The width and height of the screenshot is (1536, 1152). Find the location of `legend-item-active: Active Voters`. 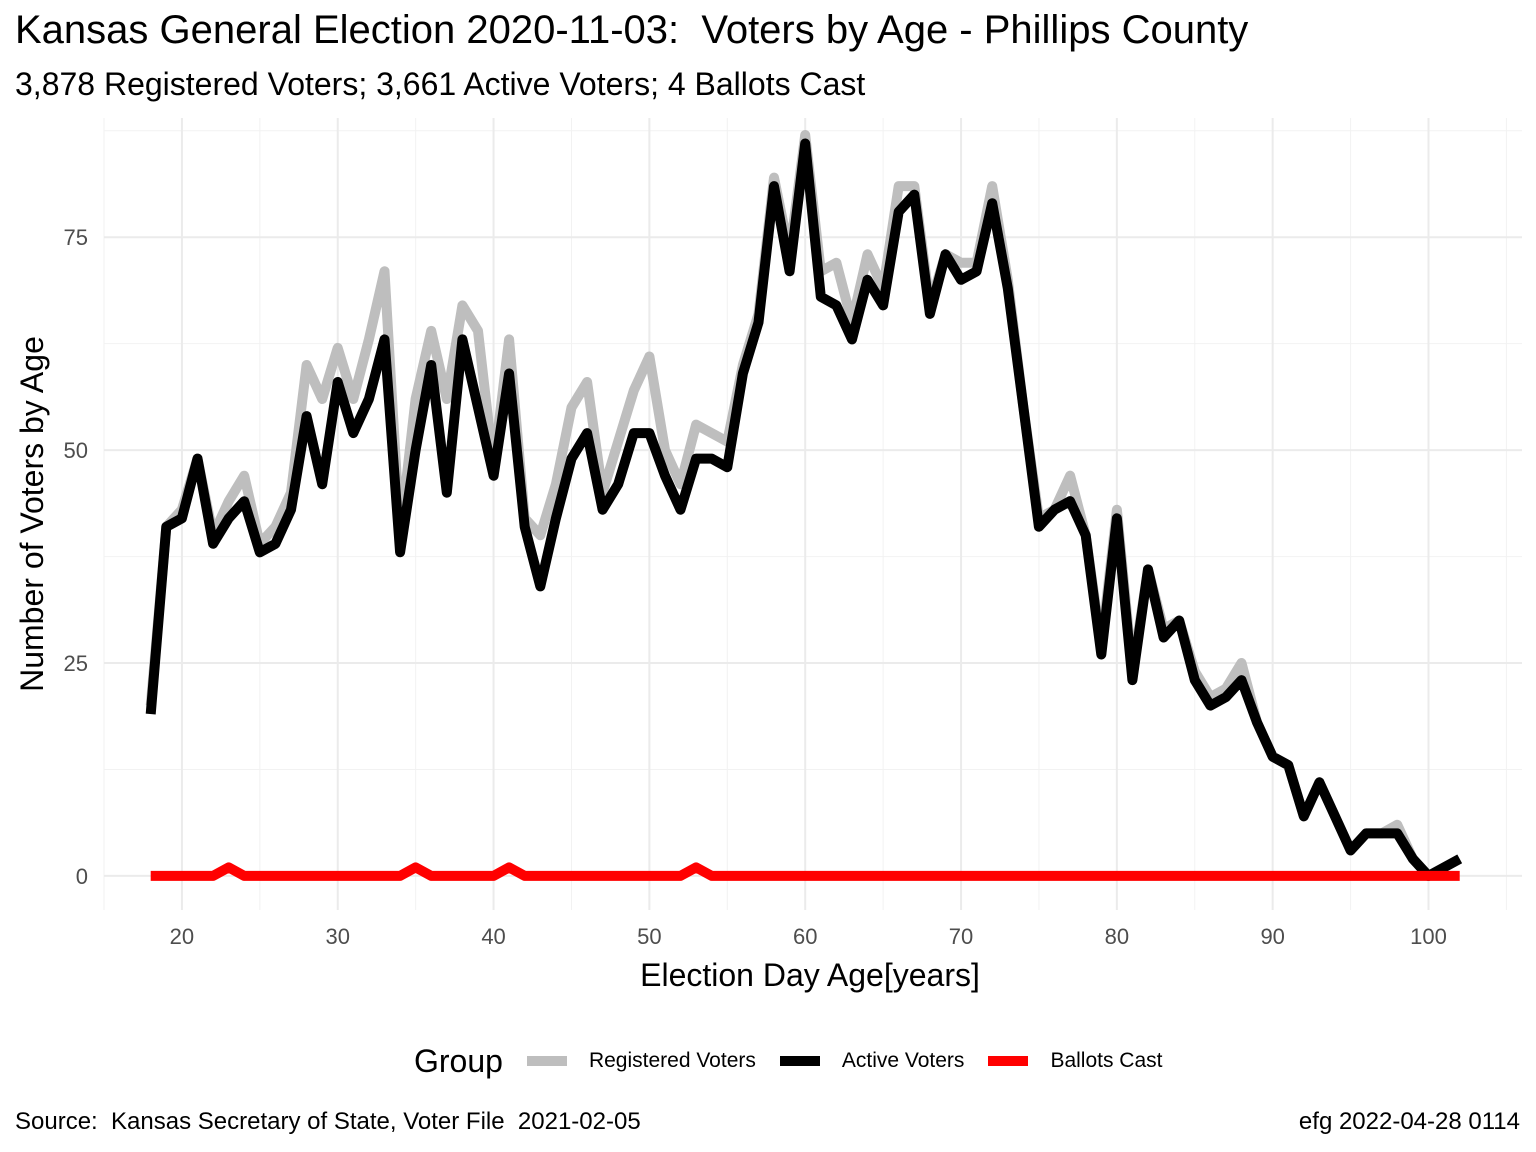

legend-item-active: Active Voters is located at coordinates (872, 1061).